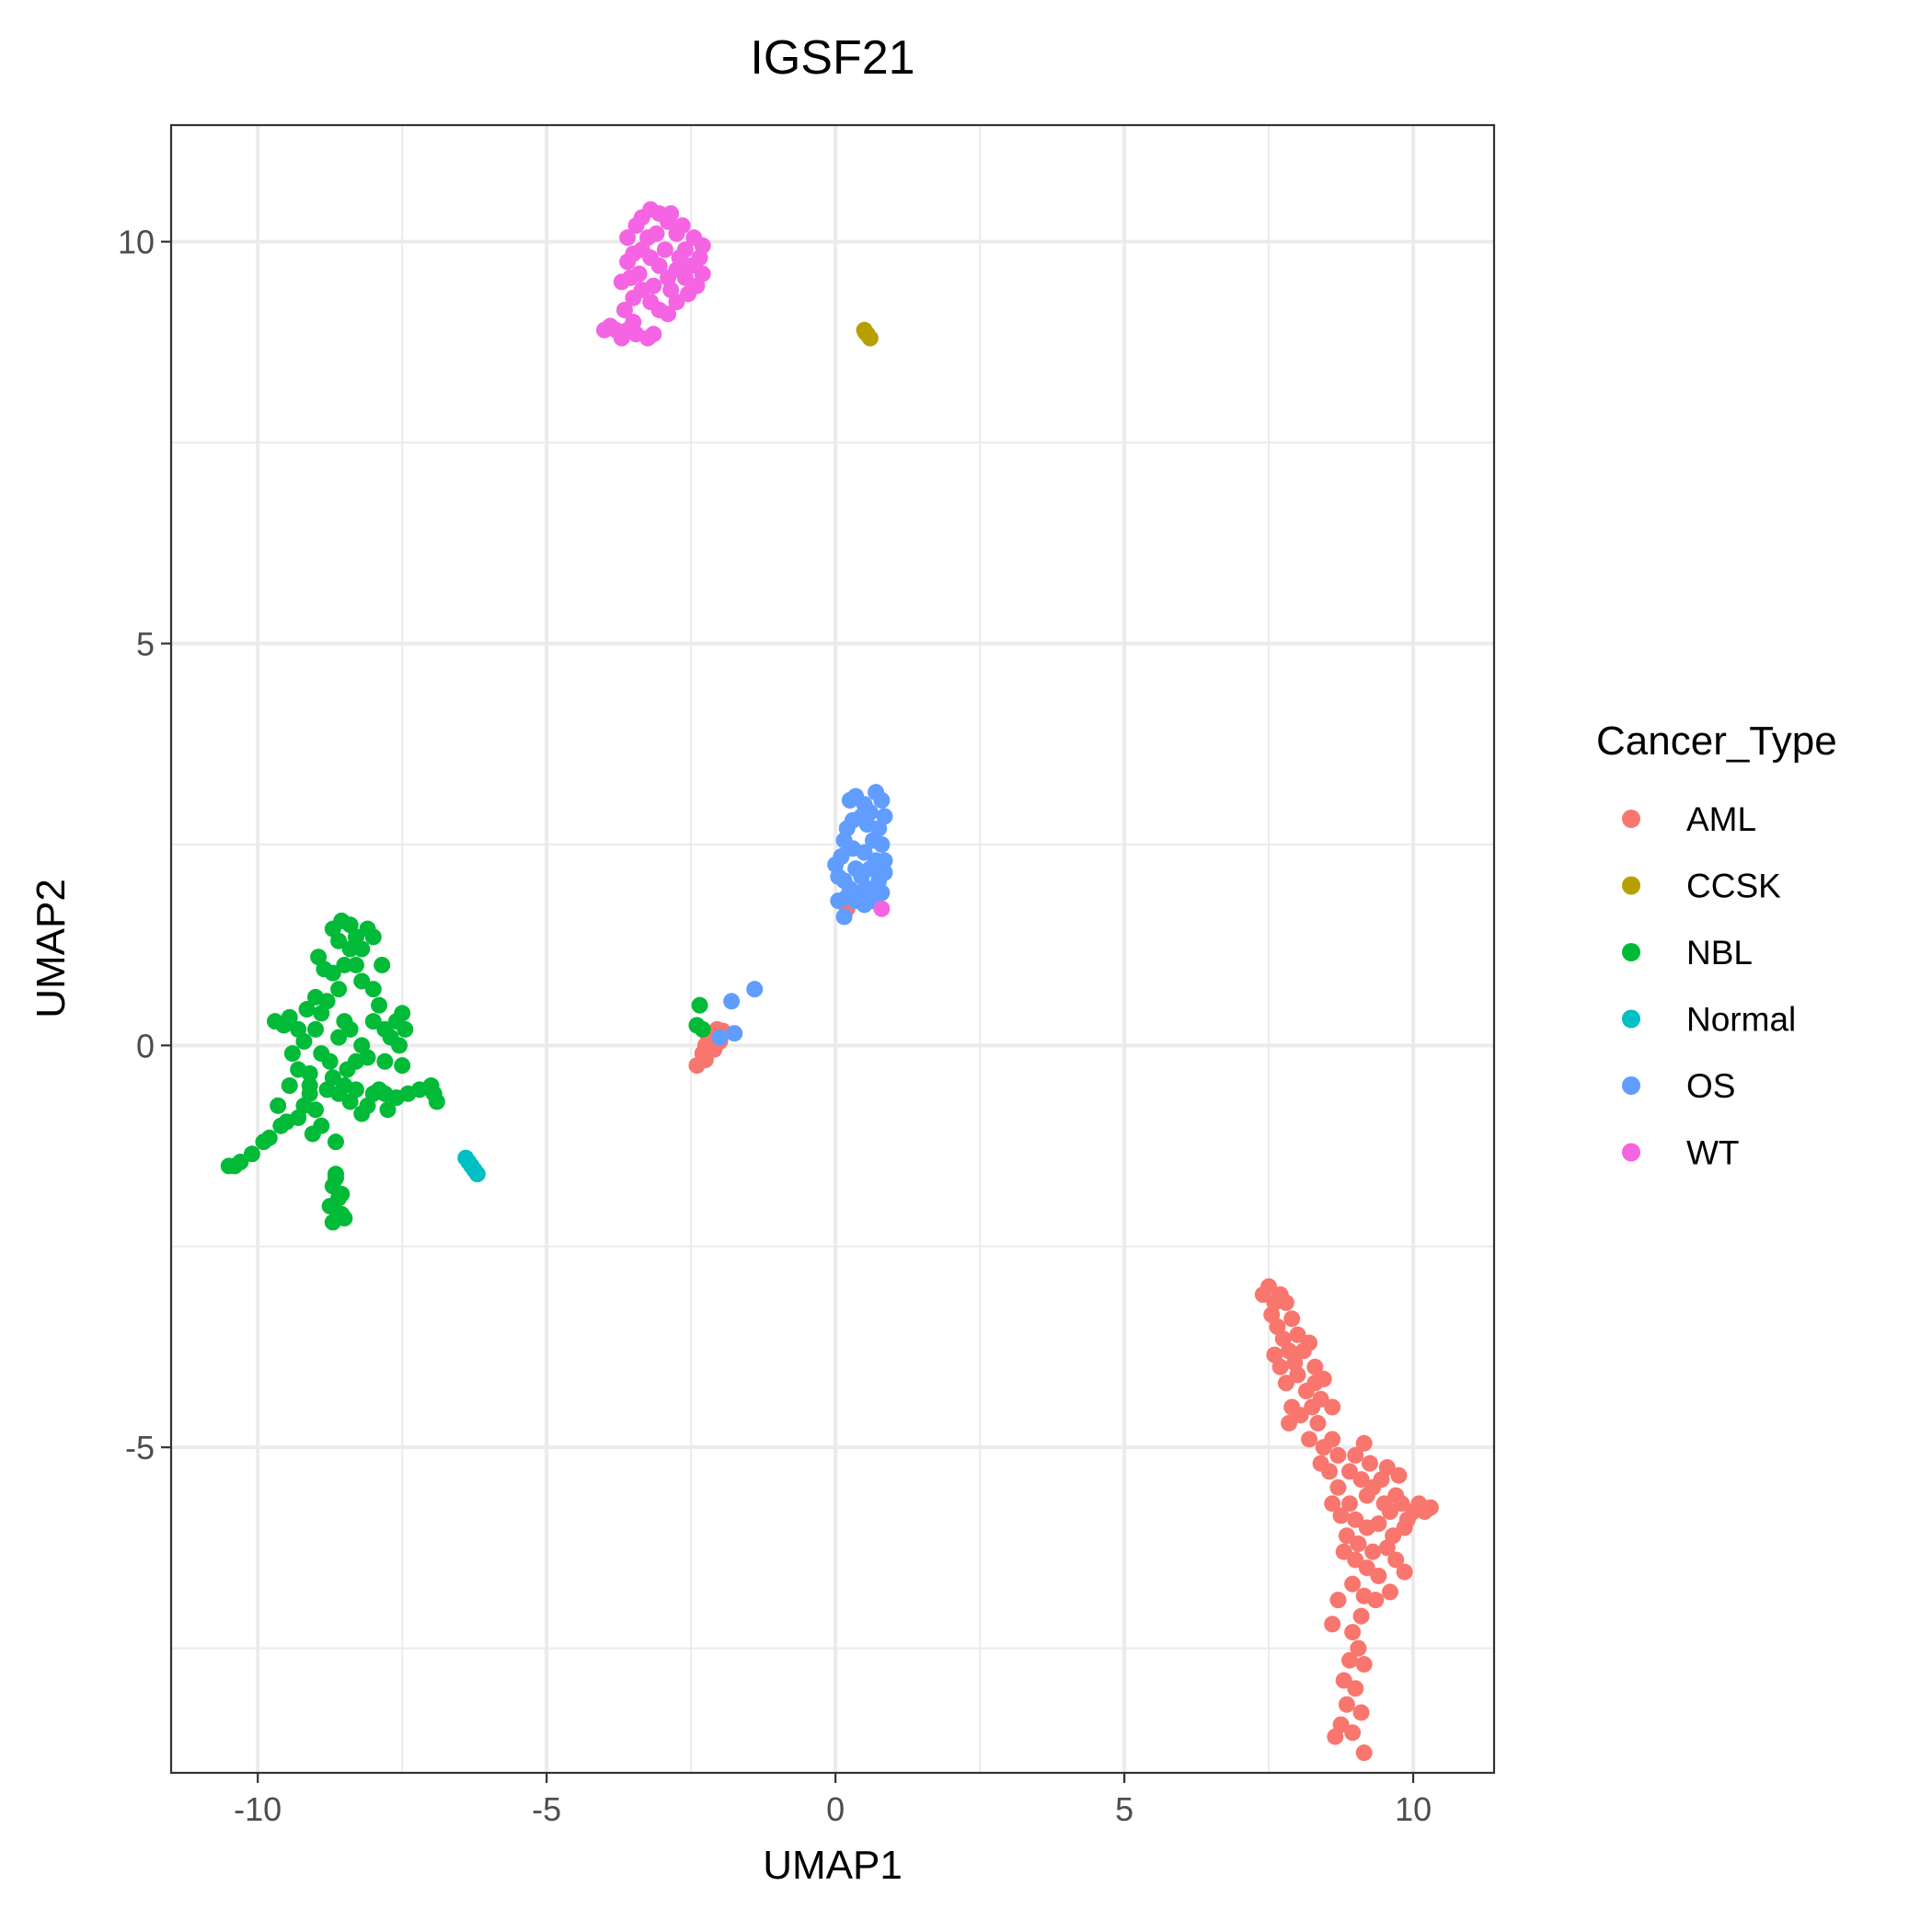 The height and width of the screenshot is (1932, 1932). I want to click on legend-label-normal: Normal, so click(1741, 1020).